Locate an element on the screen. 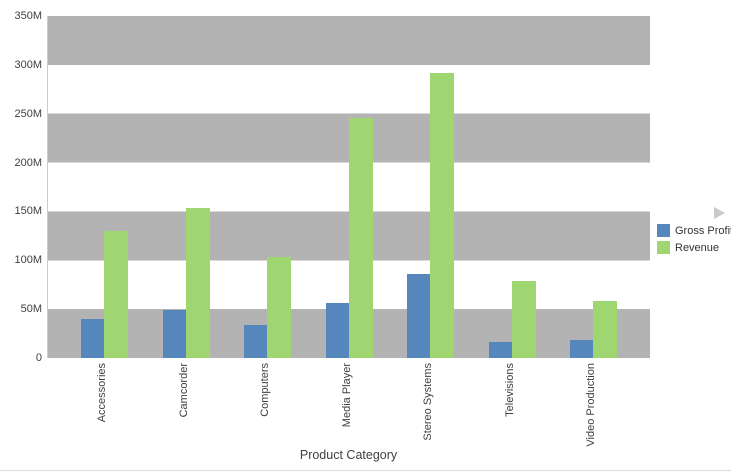 This screenshot has height=474, width=731. x-category-label: Televisions is located at coordinates (509, 390).